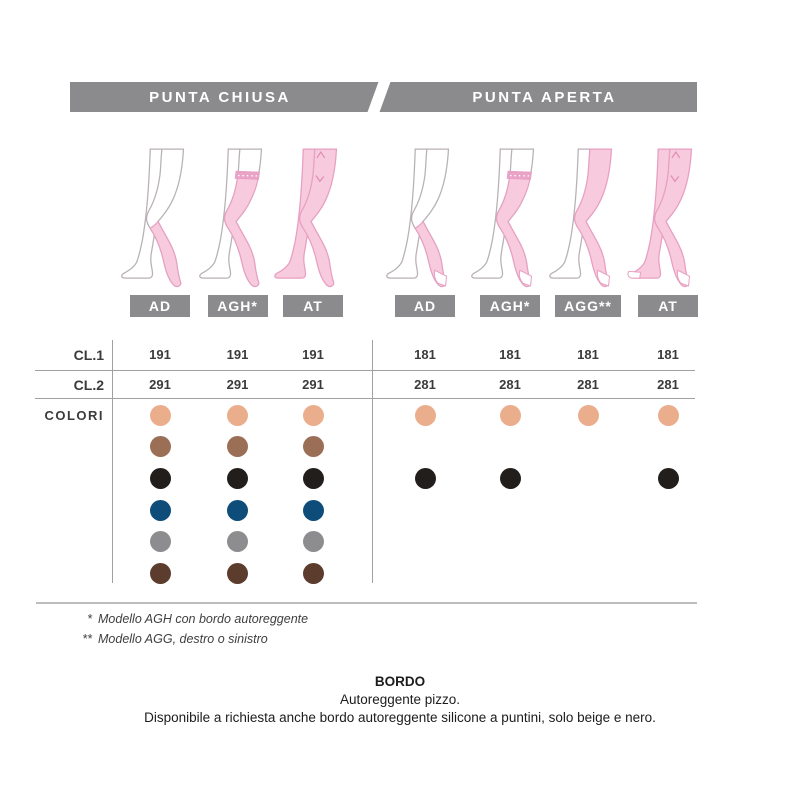 The width and height of the screenshot is (800, 800). Describe the element at coordinates (313, 222) in the screenshot. I see `figure-legs-at-closed` at that location.